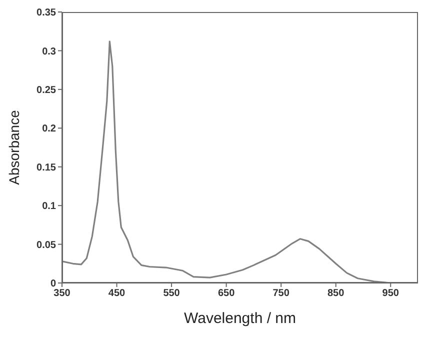 The width and height of the screenshot is (445, 342). I want to click on x-tick-label: 950, so click(391, 294).